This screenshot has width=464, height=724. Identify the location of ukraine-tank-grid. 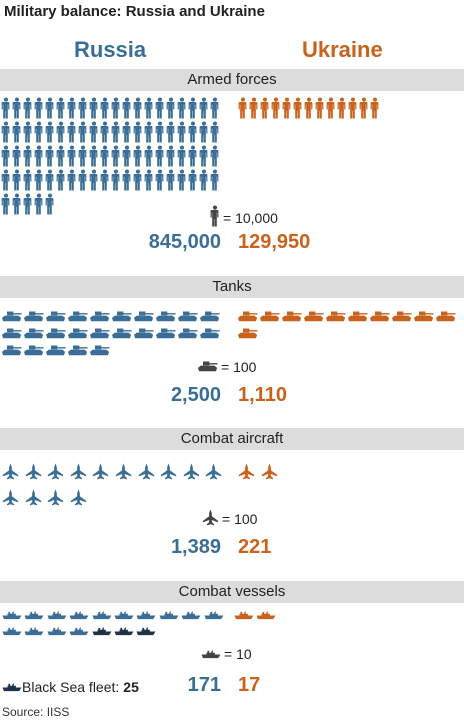
(348, 325).